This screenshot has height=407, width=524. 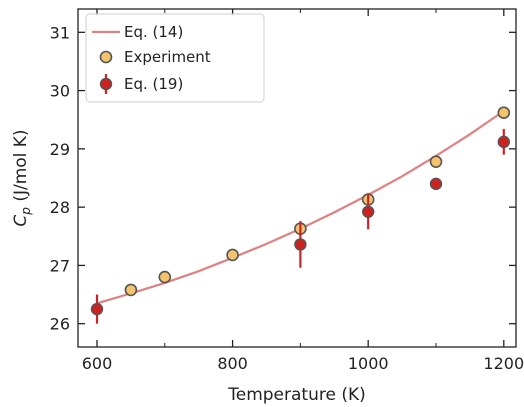 What do you see at coordinates (167, 57) in the screenshot?
I see `legend-label-experiment: Experiment` at bounding box center [167, 57].